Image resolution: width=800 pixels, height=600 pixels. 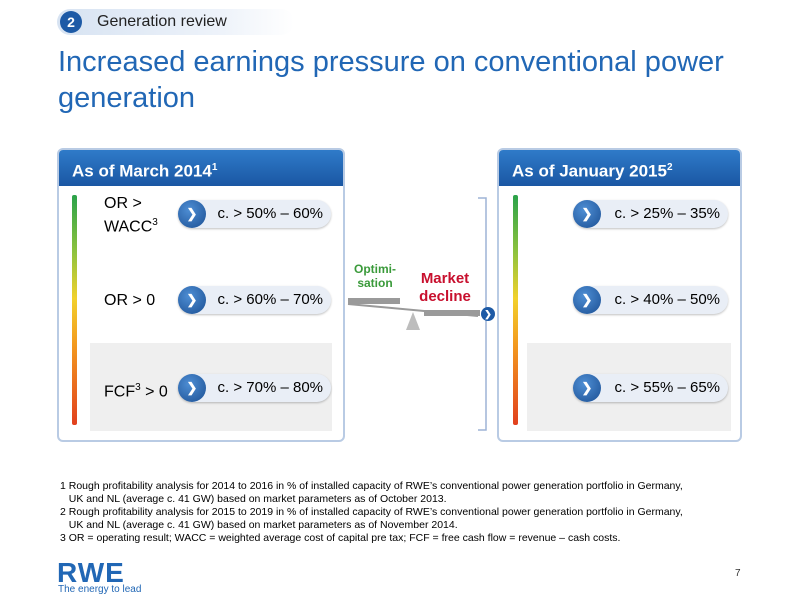 I want to click on left-value-pill-1: ❯ c. > 50% – 60%, so click(x=254, y=214).